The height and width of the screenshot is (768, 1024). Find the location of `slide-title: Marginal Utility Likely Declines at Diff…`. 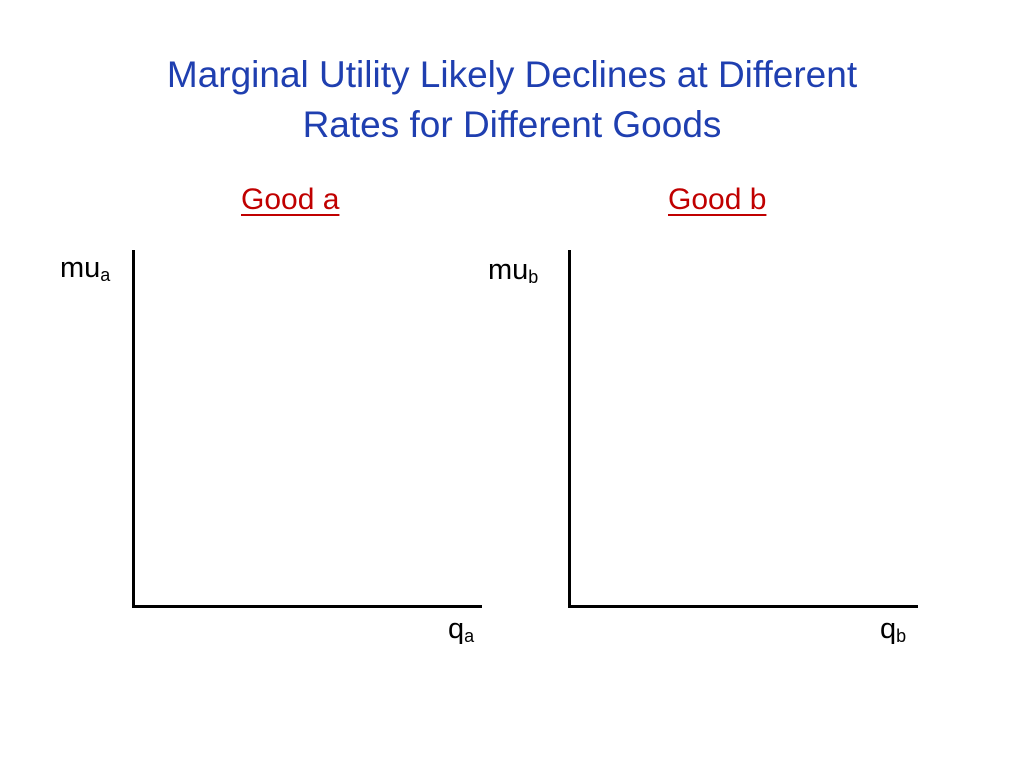

slide-title: Marginal Utility Likely Declines at Diff… is located at coordinates (512, 100).